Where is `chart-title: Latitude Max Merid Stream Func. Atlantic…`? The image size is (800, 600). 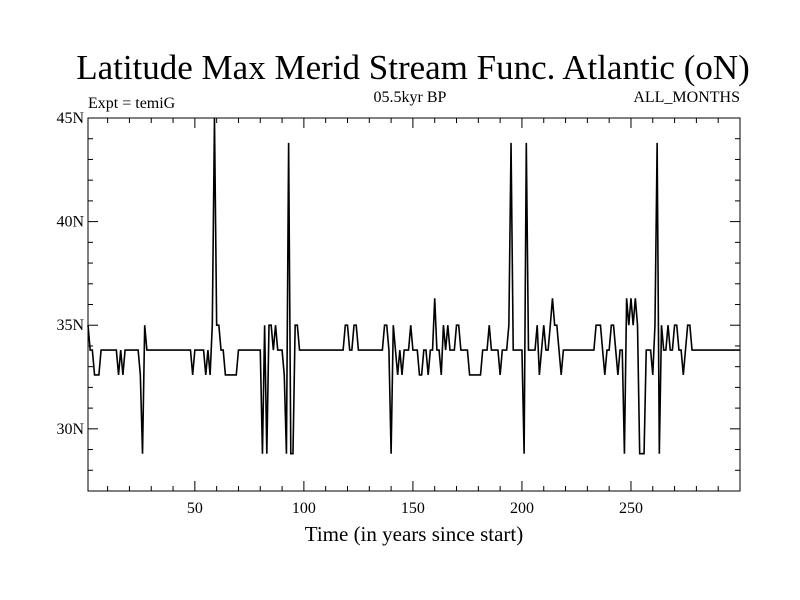 chart-title: Latitude Max Merid Stream Func. Atlantic… is located at coordinates (413, 67).